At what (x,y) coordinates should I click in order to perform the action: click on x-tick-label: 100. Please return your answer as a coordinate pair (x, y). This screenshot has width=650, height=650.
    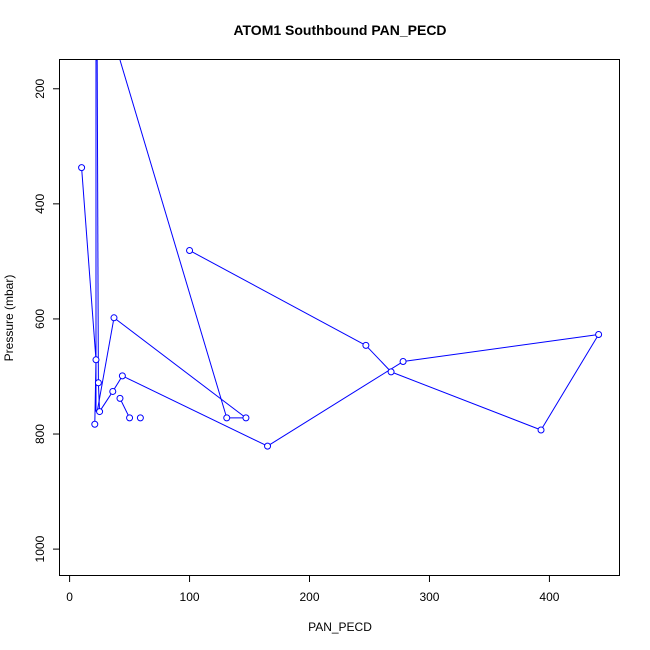
    Looking at the image, I should click on (190, 597).